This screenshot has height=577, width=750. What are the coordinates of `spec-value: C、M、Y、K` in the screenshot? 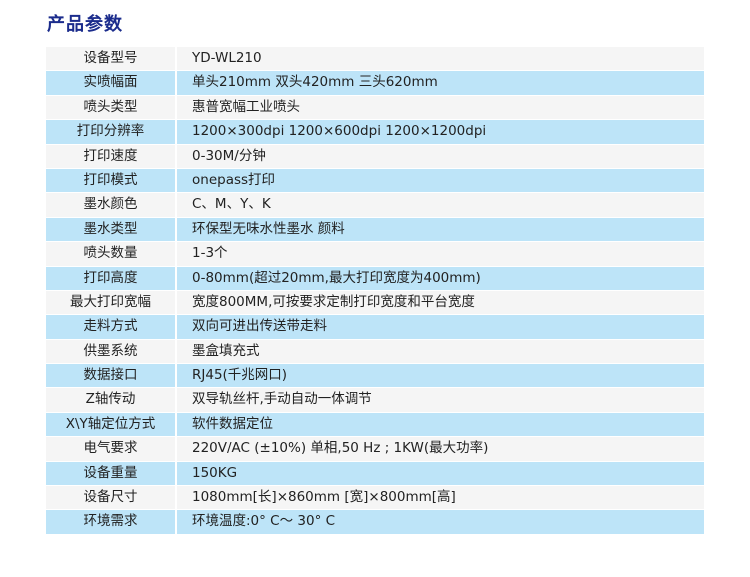 It's located at (231, 204).